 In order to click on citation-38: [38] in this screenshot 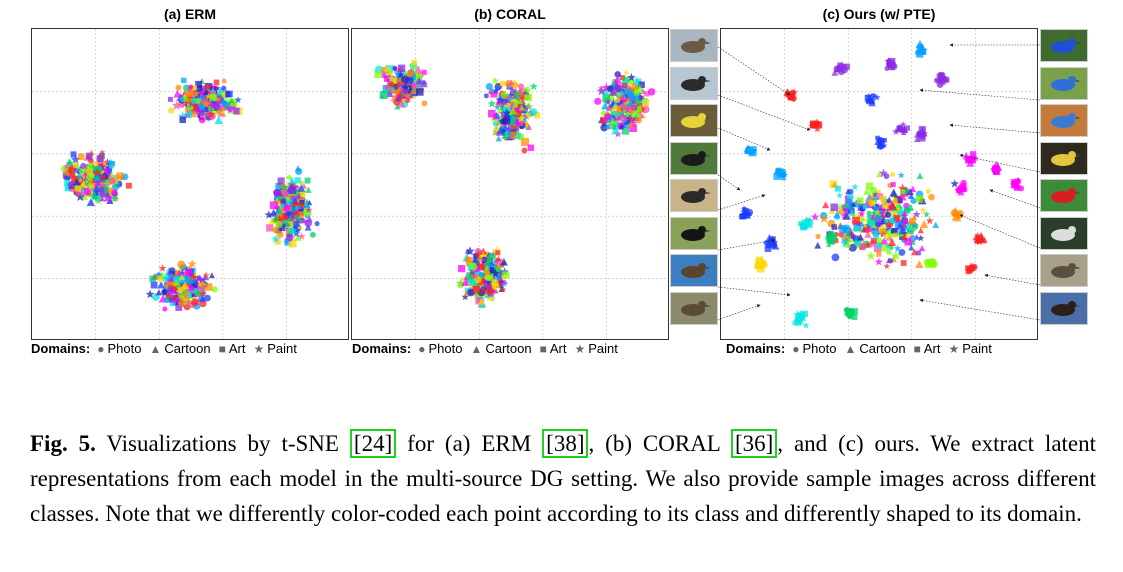, I will do `click(565, 443)`.